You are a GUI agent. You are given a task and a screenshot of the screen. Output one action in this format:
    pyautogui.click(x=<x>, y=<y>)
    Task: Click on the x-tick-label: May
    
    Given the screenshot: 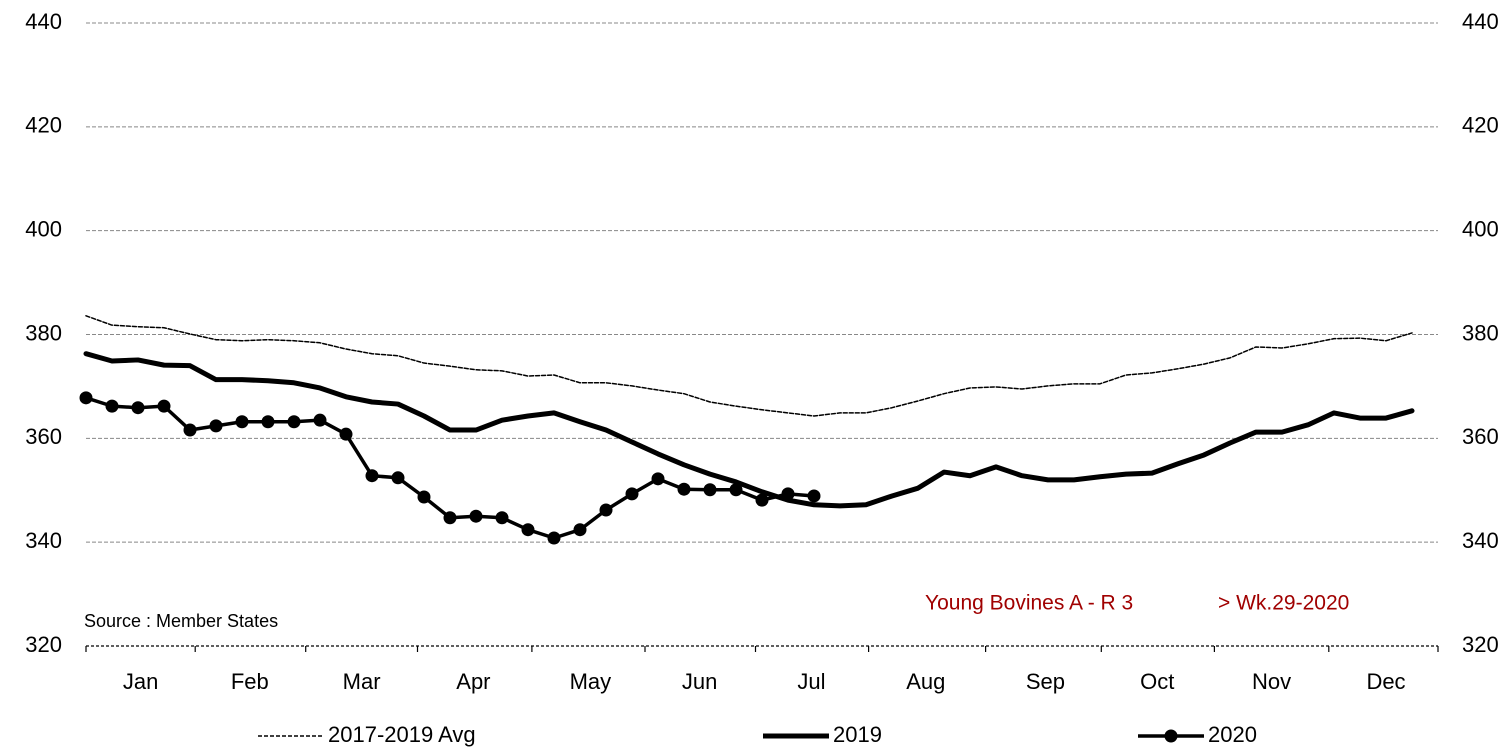 What is the action you would take?
    pyautogui.click(x=591, y=681)
    